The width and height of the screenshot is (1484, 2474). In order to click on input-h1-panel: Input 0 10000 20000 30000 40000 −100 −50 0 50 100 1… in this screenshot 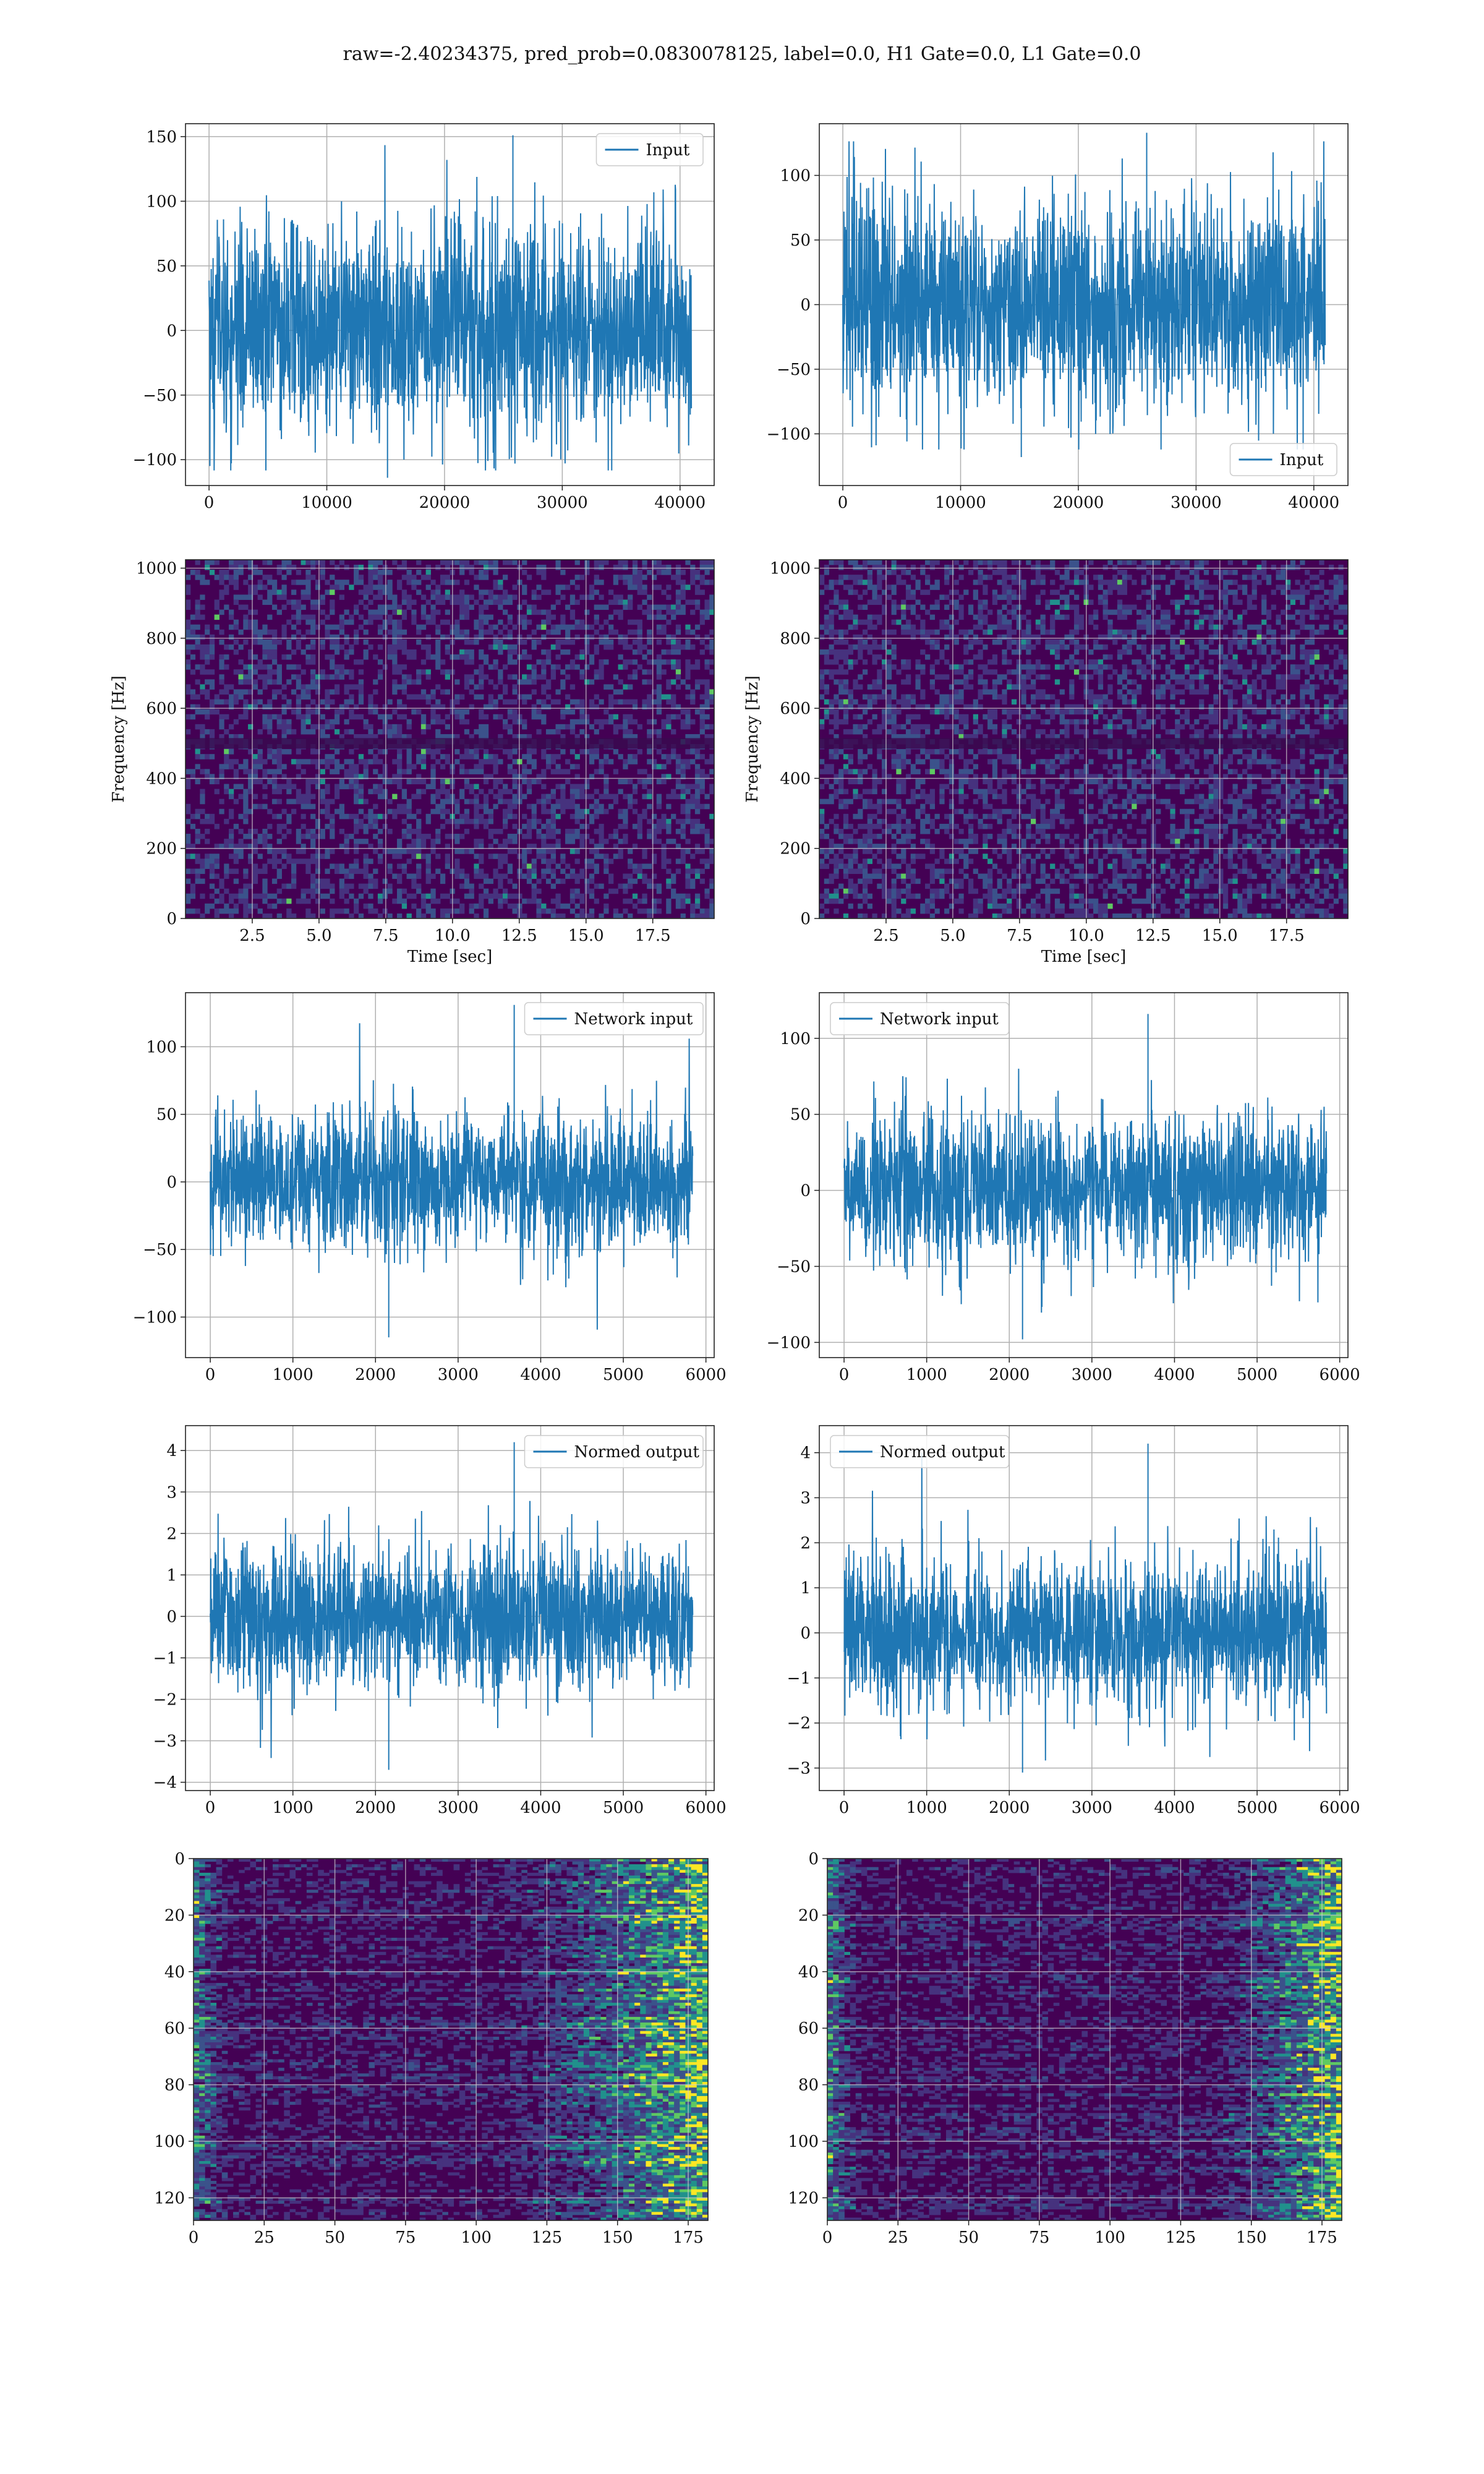, I will do `click(424, 317)`.